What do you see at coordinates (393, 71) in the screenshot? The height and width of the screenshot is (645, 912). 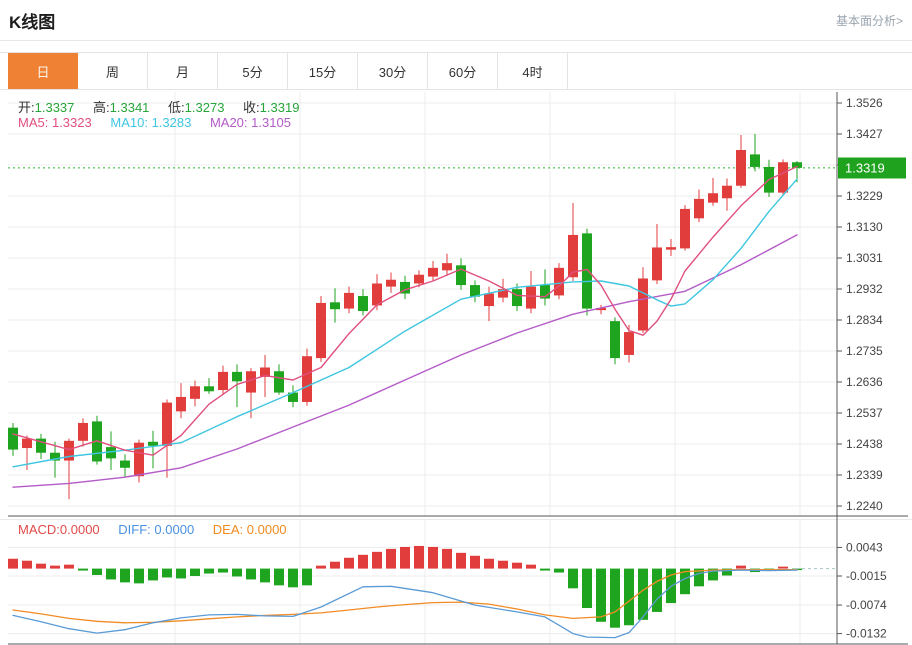 I see `tab-30min: 30分` at bounding box center [393, 71].